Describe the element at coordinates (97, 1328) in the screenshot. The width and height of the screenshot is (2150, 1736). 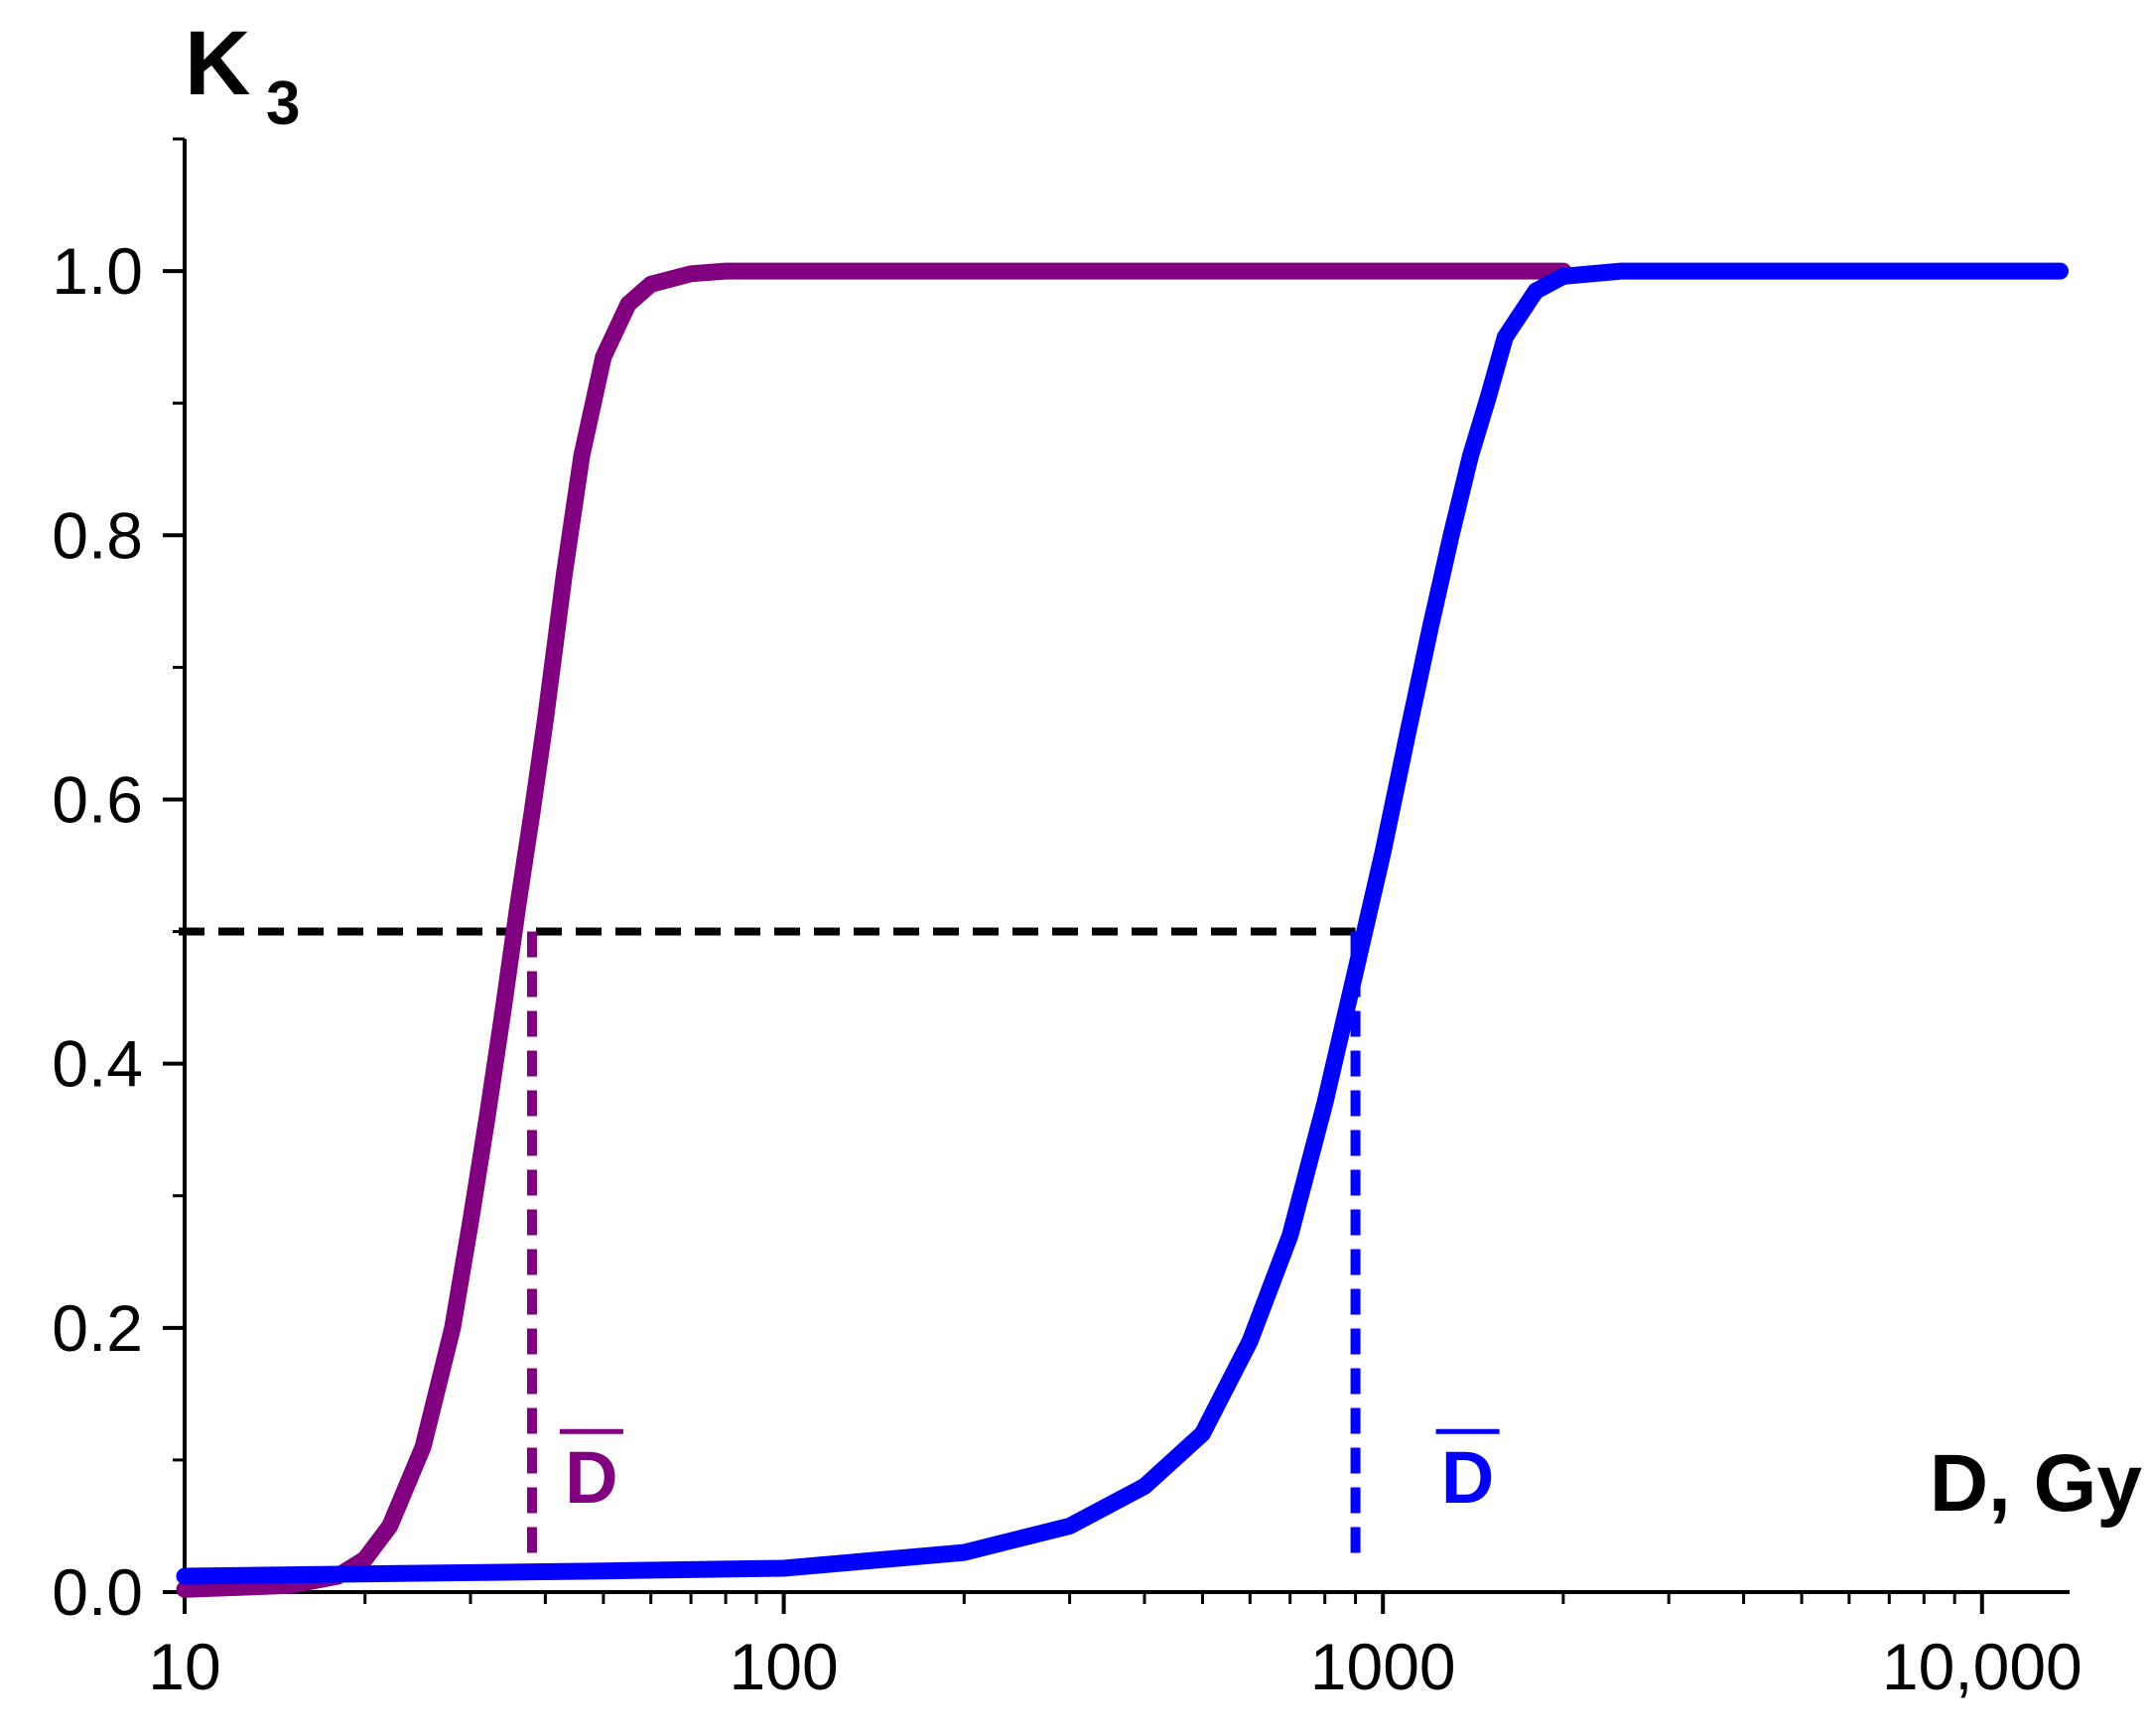
I see `y-tick-label: 0.2` at that location.